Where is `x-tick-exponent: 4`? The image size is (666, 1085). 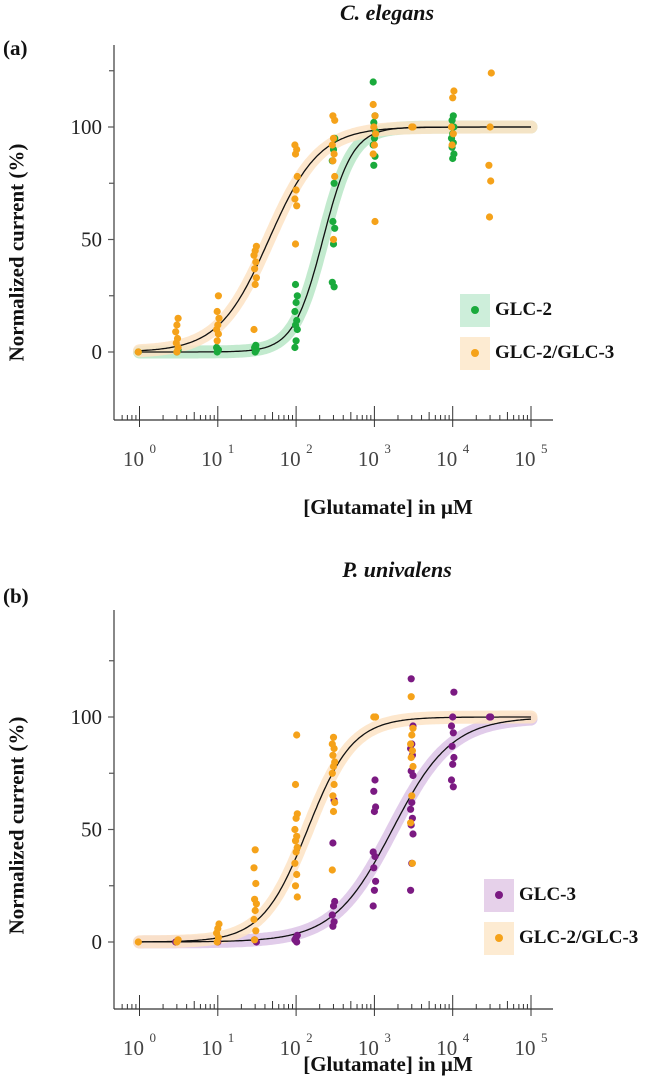 x-tick-exponent: 4 is located at coordinates (466, 448).